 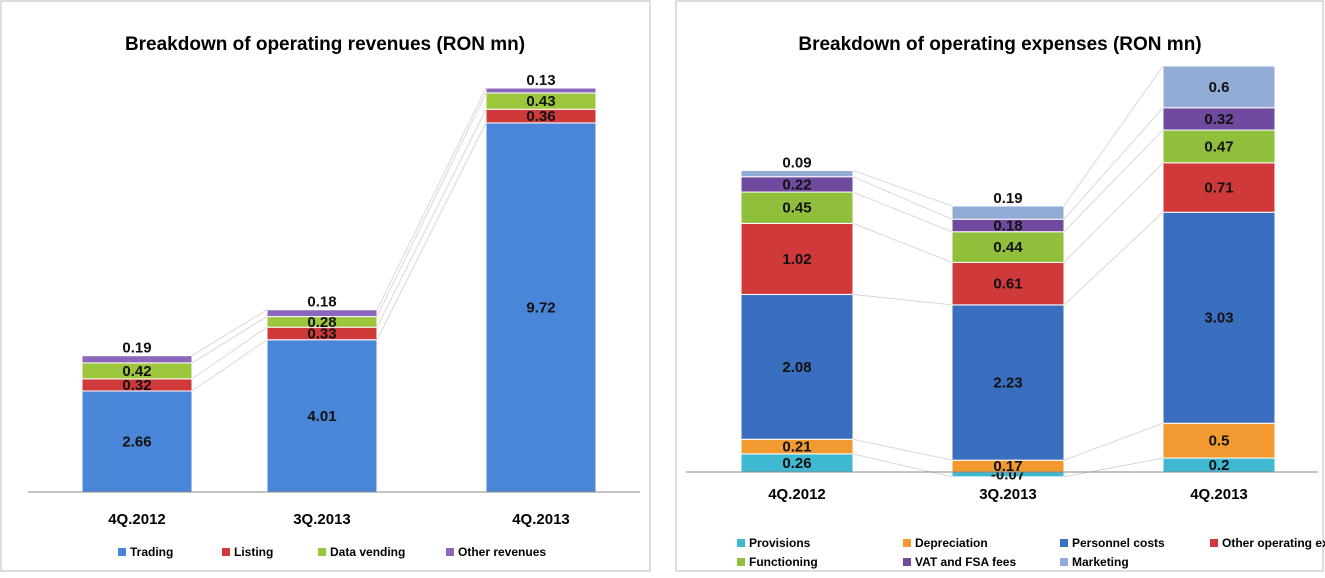 What do you see at coordinates (136, 371) in the screenshot?
I see `value-label: 0.42` at bounding box center [136, 371].